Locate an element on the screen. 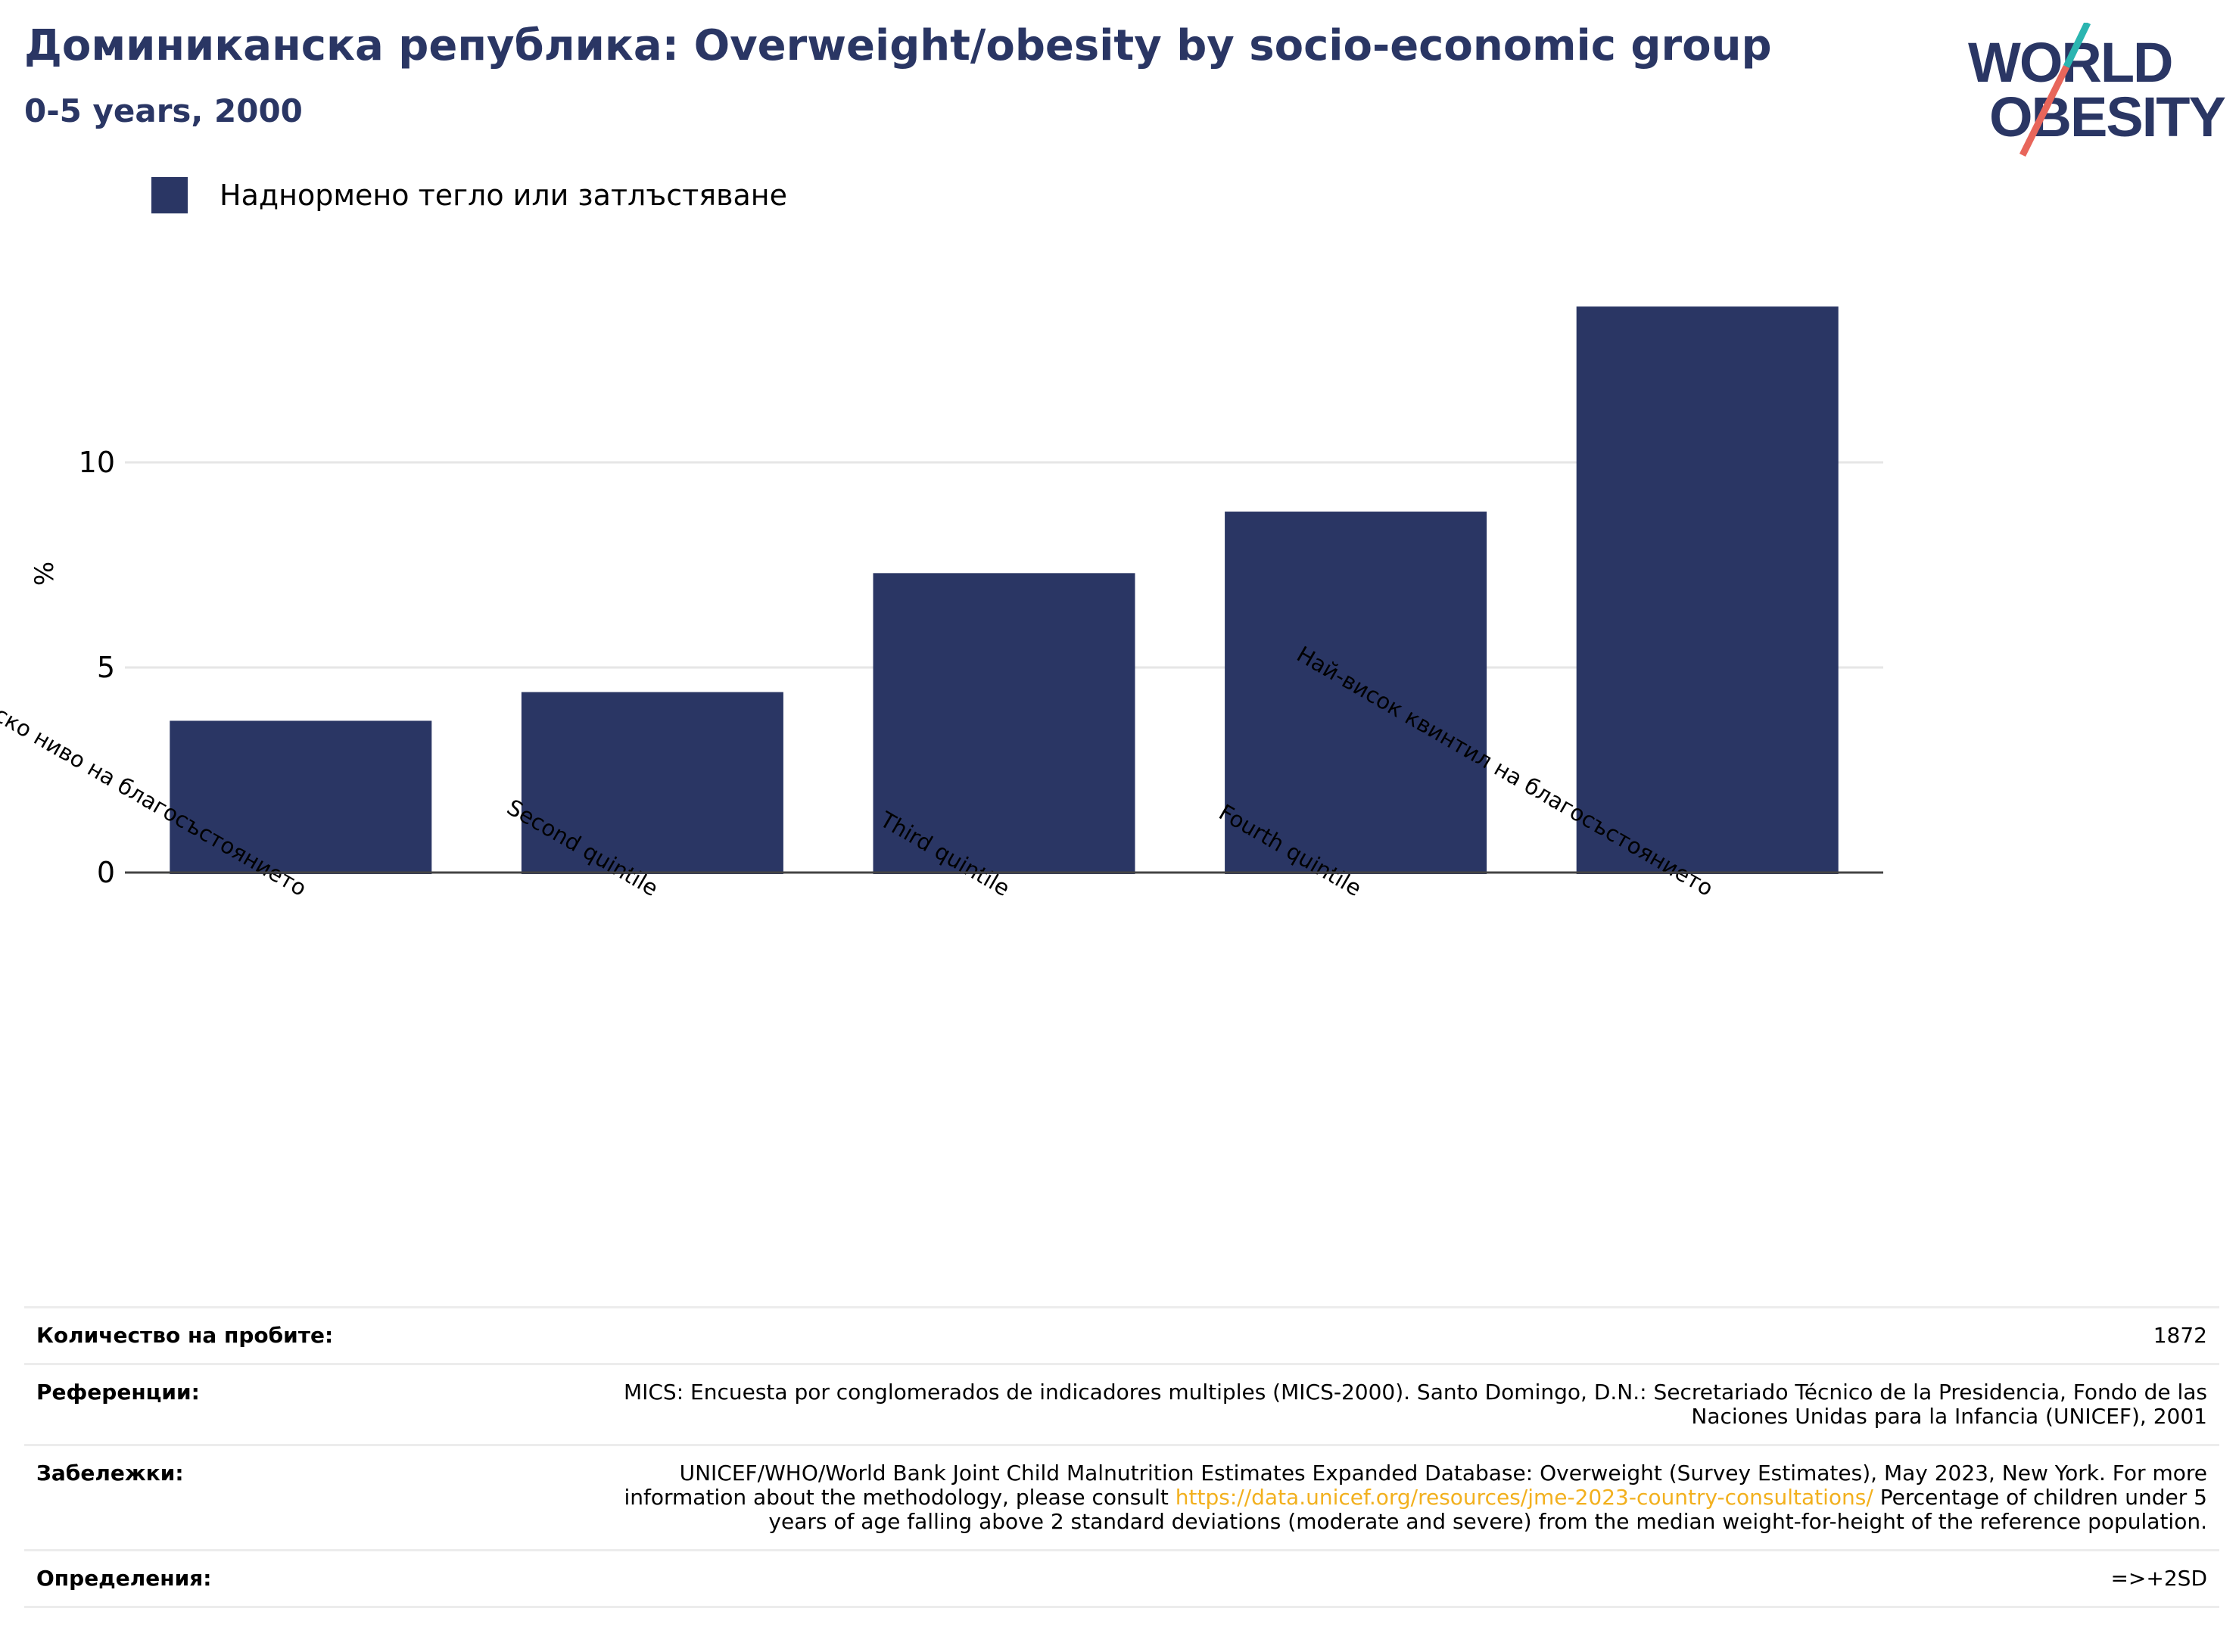 This screenshot has width=2239, height=1652. legend-swatch is located at coordinates (170, 195).